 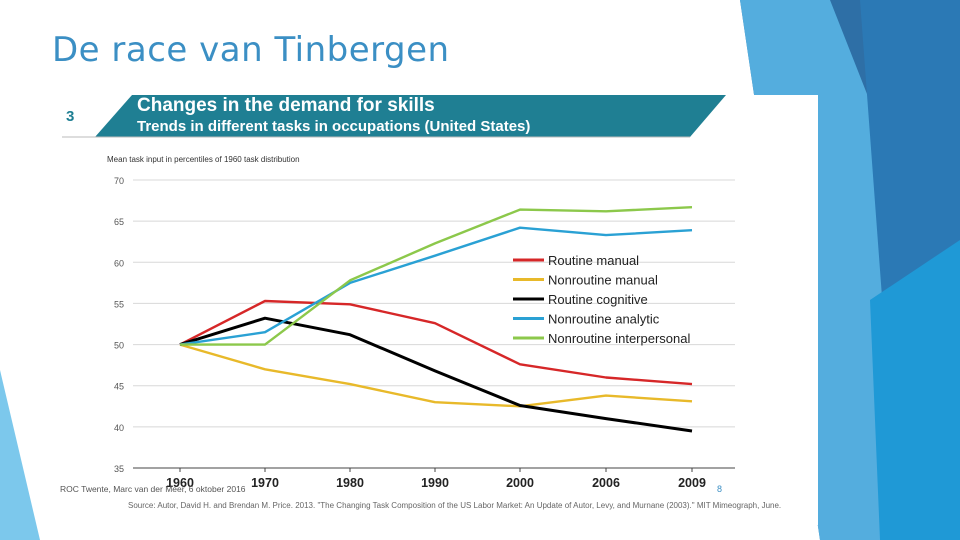 I want to click on y-tick-label: 65, so click(x=119, y=222).